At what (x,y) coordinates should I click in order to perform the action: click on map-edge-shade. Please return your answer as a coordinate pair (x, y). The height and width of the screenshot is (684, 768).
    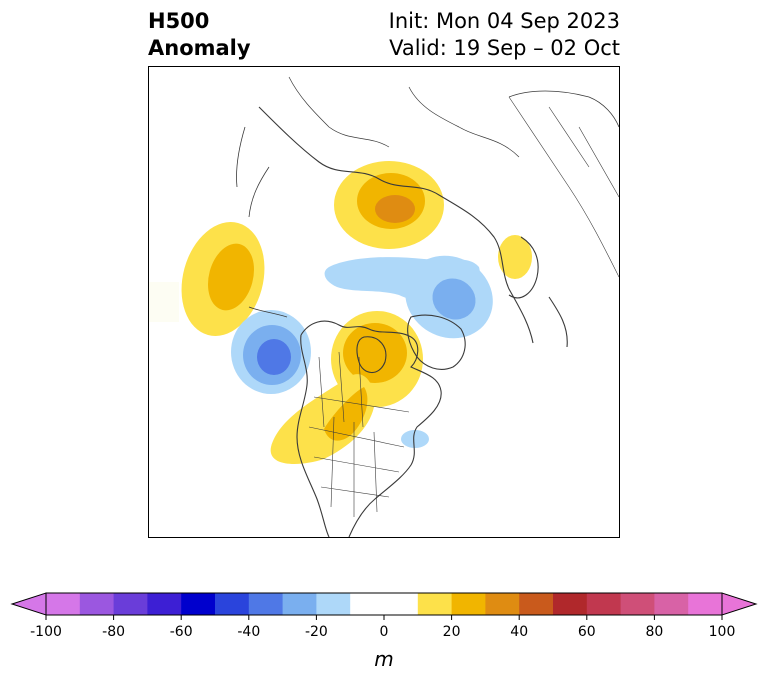
    Looking at the image, I should click on (164, 302).